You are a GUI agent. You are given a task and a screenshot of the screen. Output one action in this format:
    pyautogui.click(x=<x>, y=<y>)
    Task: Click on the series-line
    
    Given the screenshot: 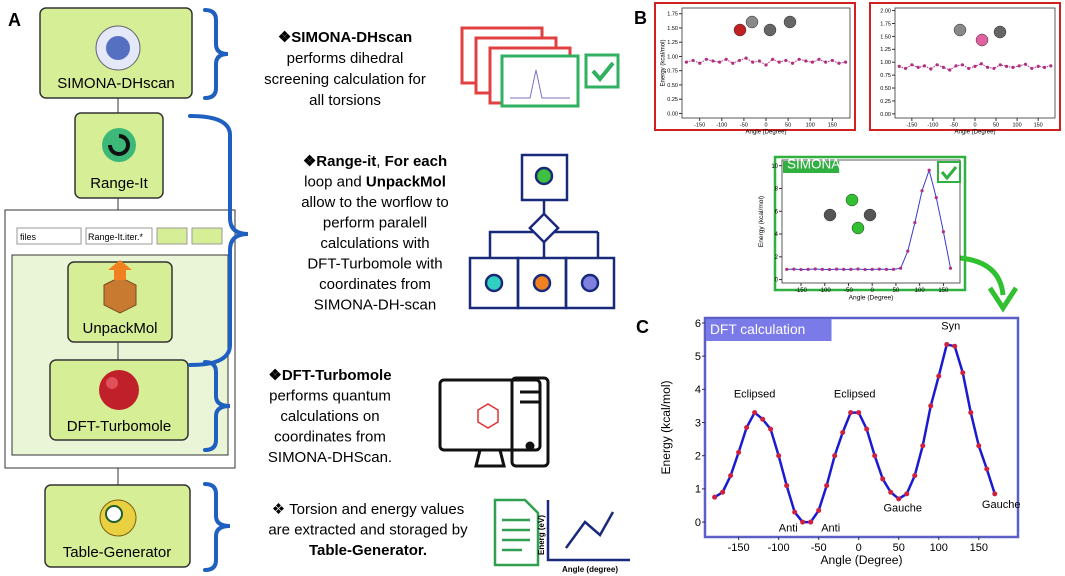 What is the action you would take?
    pyautogui.click(x=854, y=433)
    